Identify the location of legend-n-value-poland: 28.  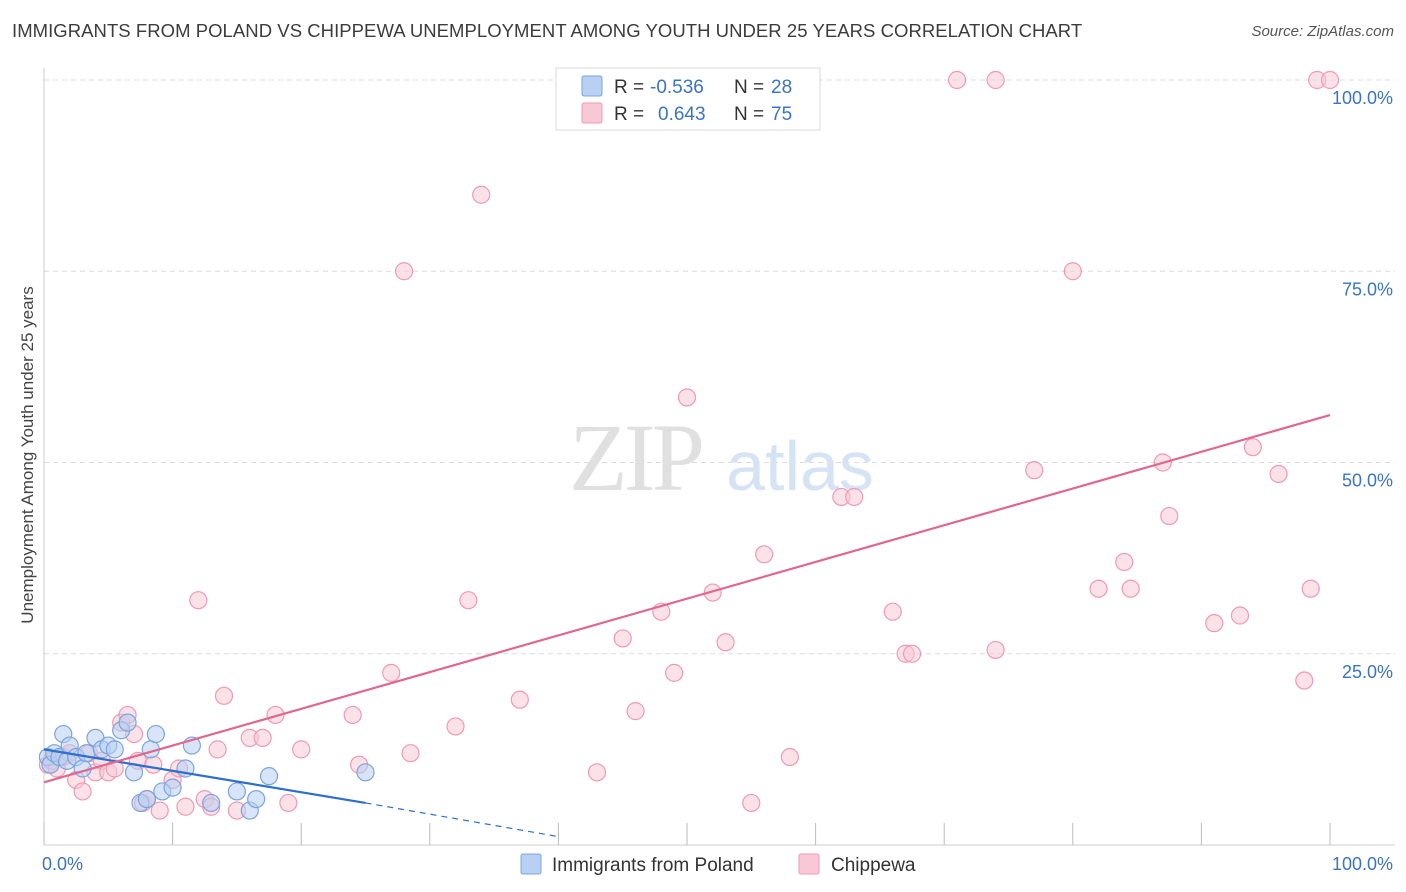
(781, 87).